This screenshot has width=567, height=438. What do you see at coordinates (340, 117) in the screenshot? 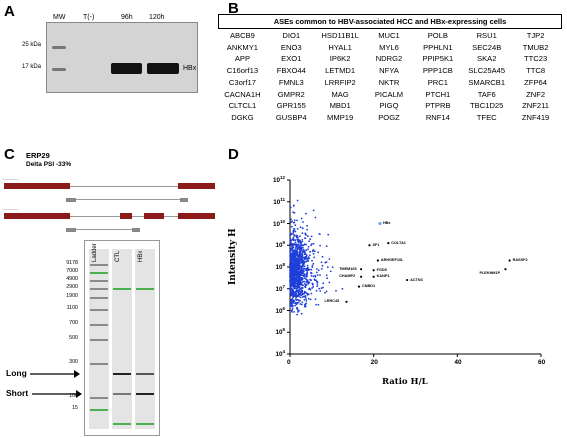
I see `gene-cell: MMP19` at bounding box center [340, 117].